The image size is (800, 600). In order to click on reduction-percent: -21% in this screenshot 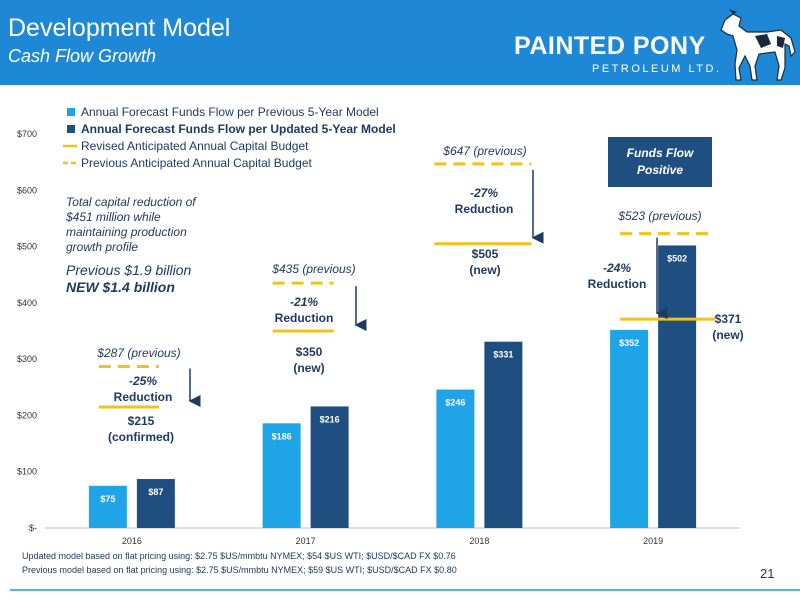, I will do `click(304, 302)`.